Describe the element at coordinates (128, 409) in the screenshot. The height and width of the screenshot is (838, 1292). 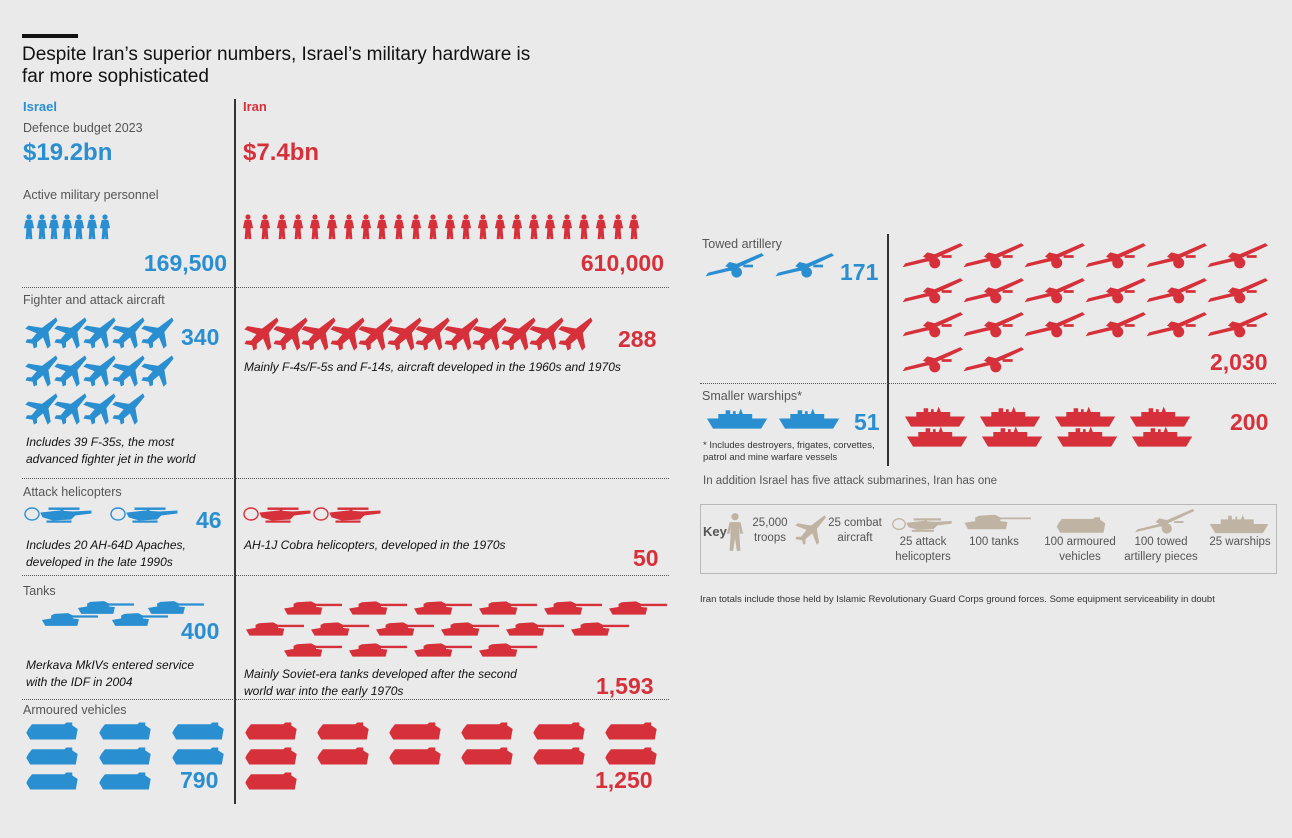
I see `israel-jet-icon` at that location.